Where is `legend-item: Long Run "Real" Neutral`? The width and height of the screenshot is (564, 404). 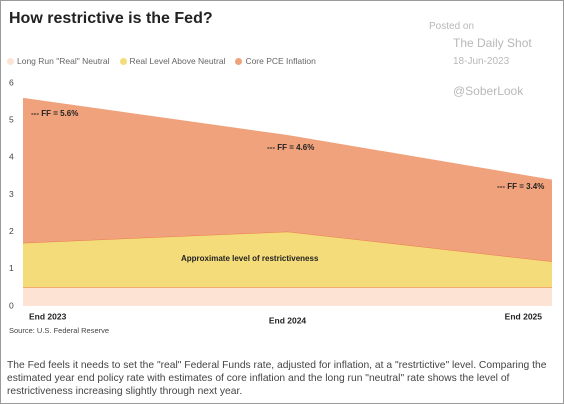 legend-item: Long Run "Real" Neutral is located at coordinates (58, 61).